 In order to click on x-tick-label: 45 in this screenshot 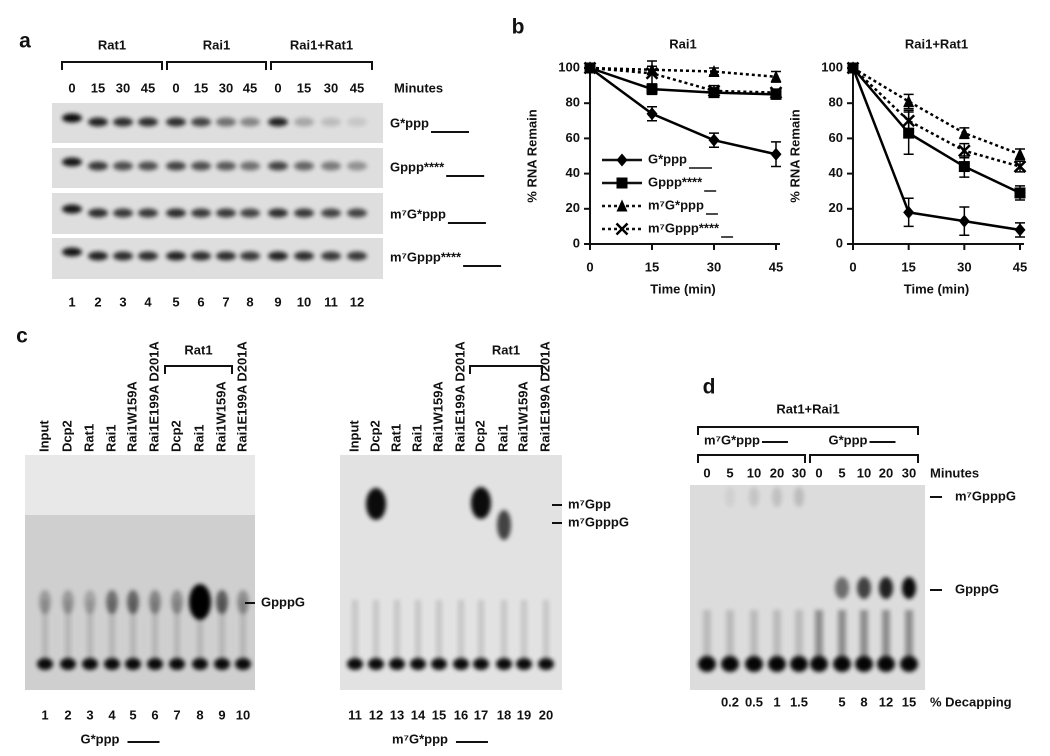, I will do `click(776, 266)`.